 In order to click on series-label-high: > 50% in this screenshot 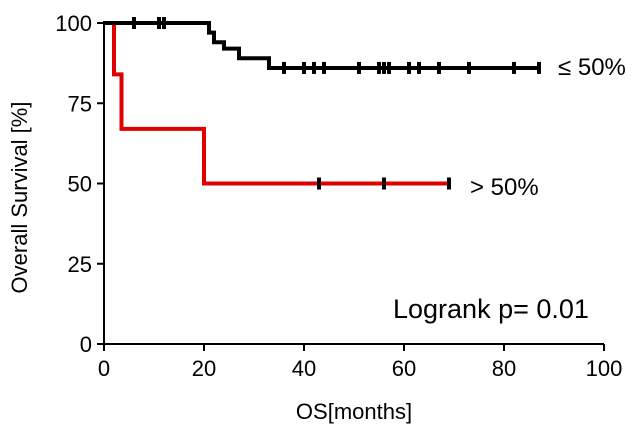, I will do `click(504, 187)`.